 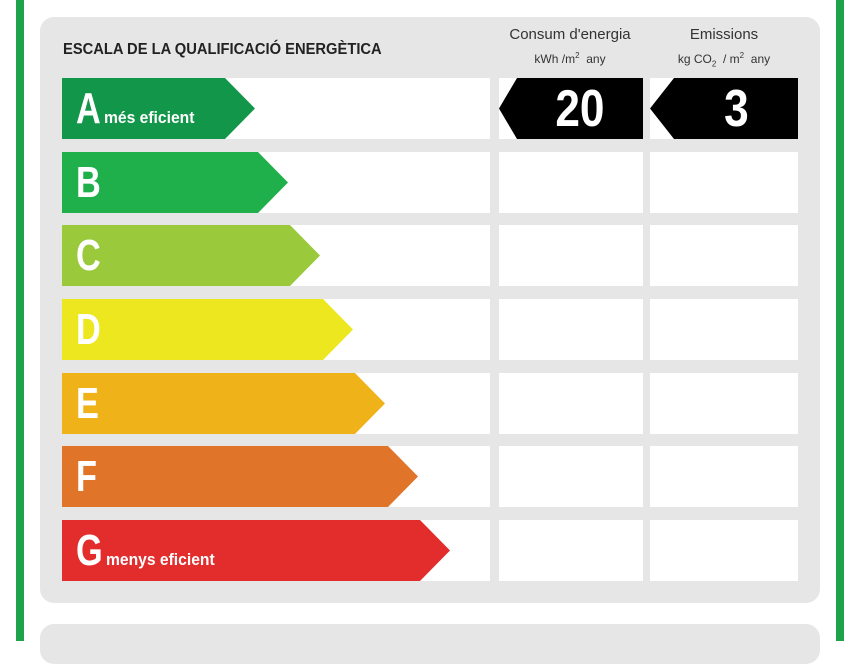 I want to click on bar-track: G menys eficient, so click(x=276, y=550).